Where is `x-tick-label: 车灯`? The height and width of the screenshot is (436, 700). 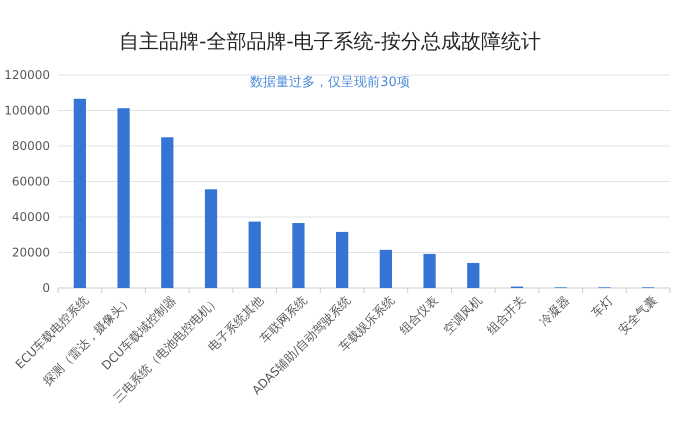 x-tick-label: 车灯 is located at coordinates (602, 306).